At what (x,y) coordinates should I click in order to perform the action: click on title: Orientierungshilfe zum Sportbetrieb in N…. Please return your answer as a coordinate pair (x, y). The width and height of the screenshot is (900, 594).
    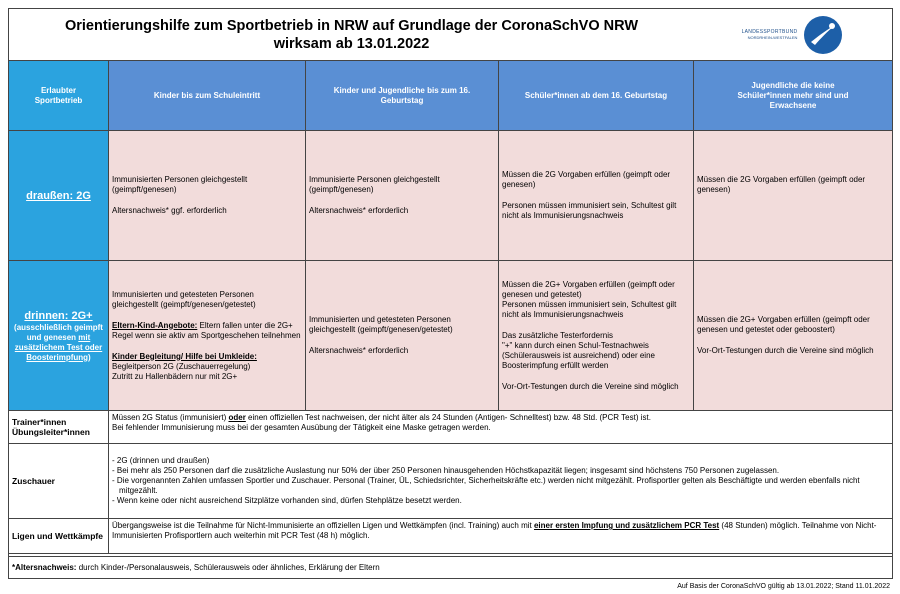
    Looking at the image, I should click on (351, 34).